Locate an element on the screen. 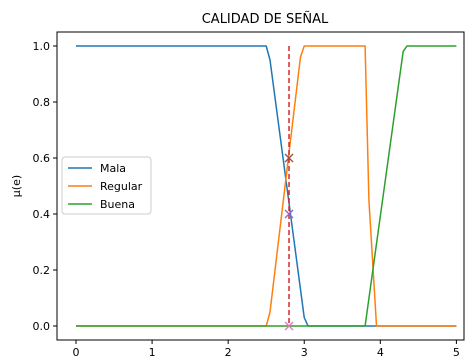 The height and width of the screenshot is (363, 469). legend-box is located at coordinates (106, 185).